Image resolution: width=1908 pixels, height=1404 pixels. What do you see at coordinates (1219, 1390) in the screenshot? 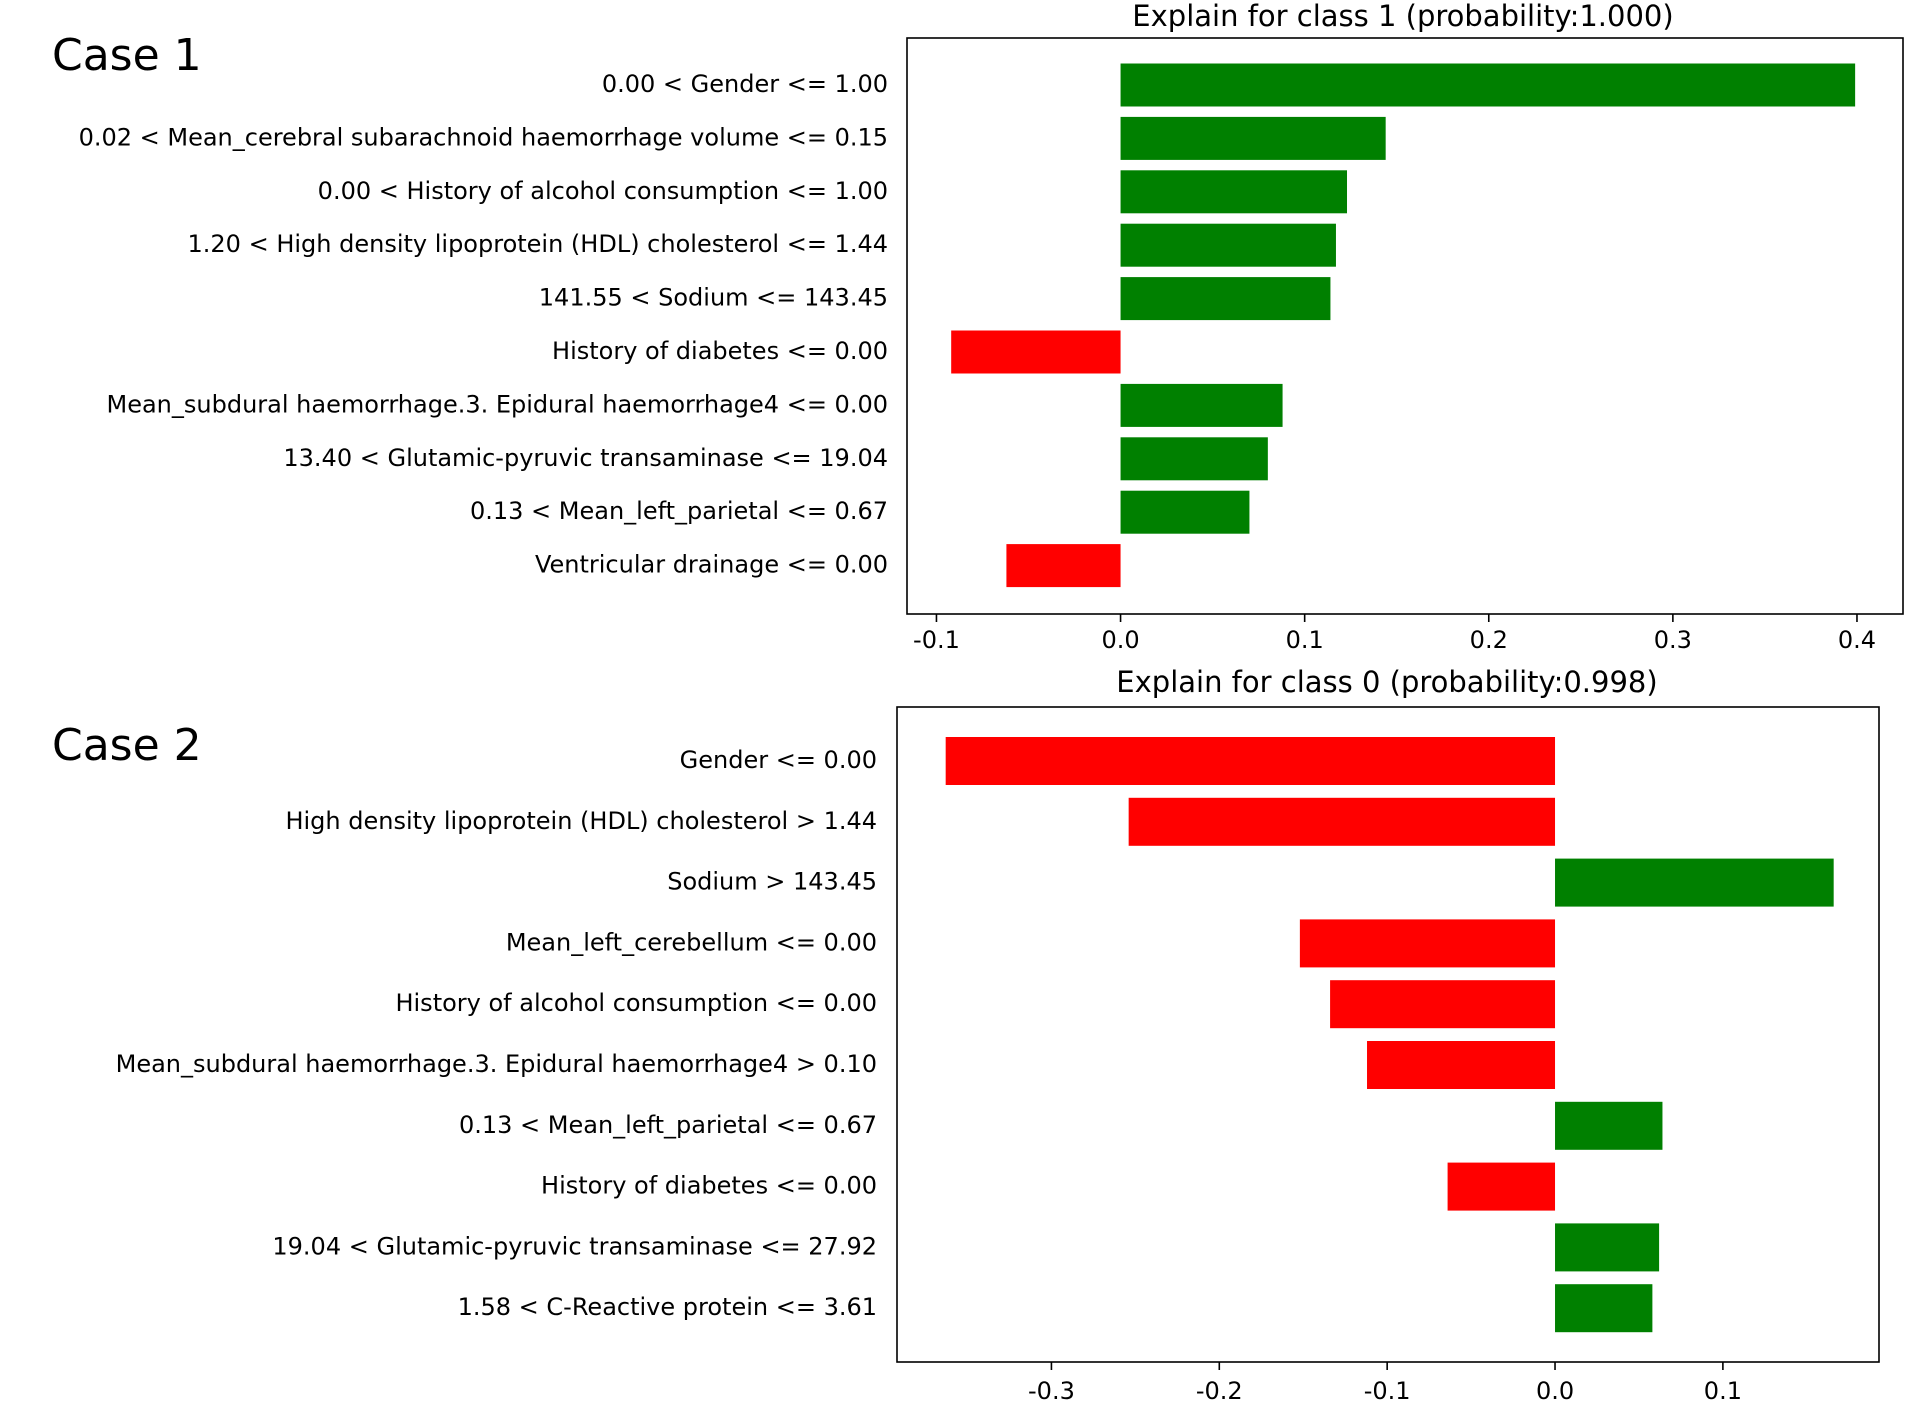
I see `x-tick-label: -0.2` at bounding box center [1219, 1390].